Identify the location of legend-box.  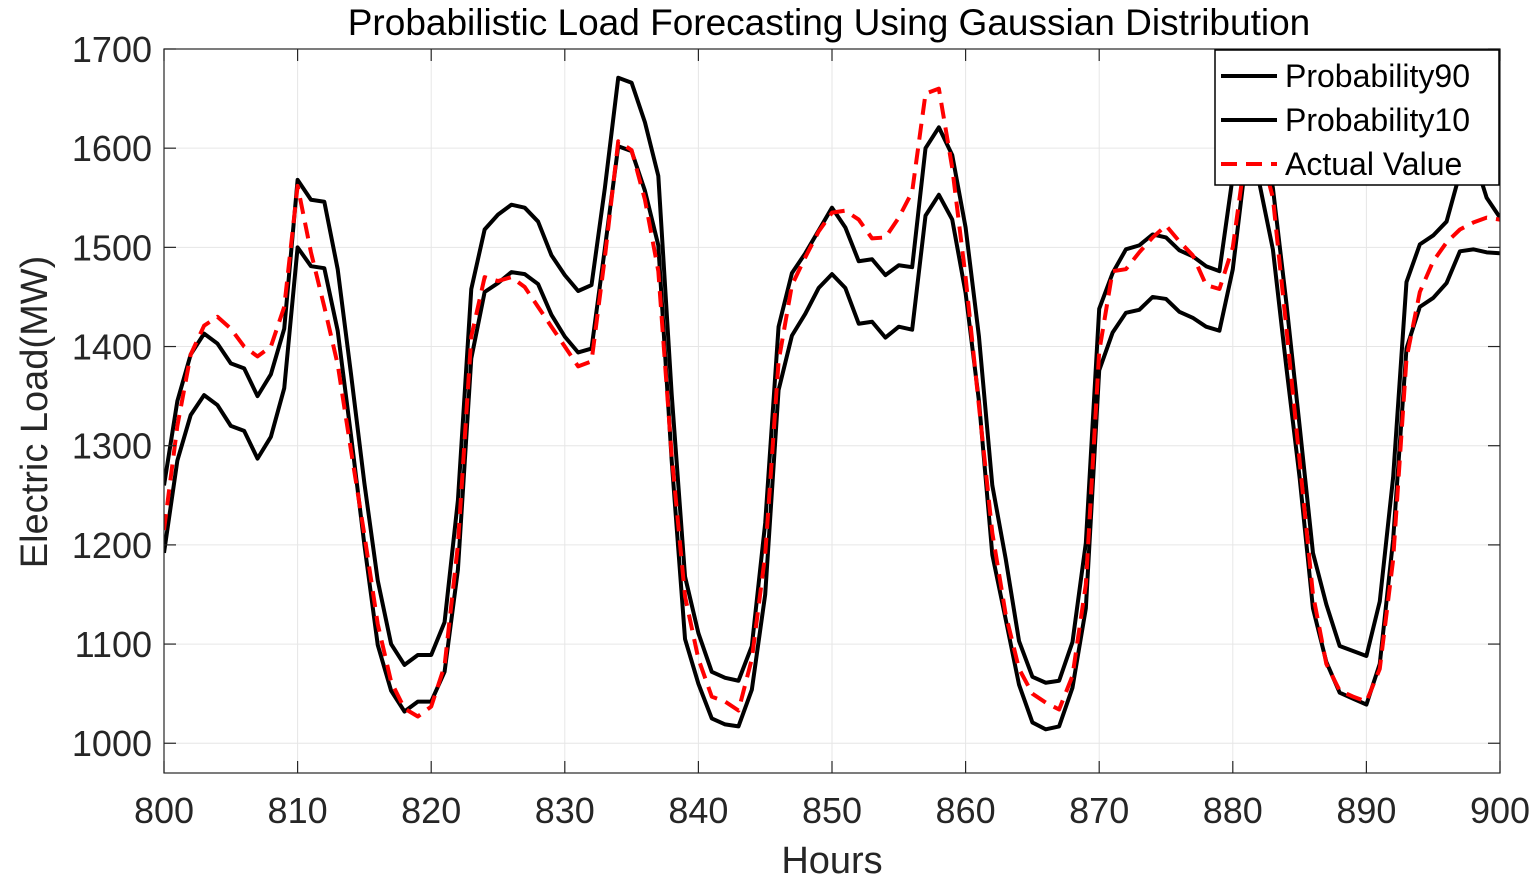
(1357, 117).